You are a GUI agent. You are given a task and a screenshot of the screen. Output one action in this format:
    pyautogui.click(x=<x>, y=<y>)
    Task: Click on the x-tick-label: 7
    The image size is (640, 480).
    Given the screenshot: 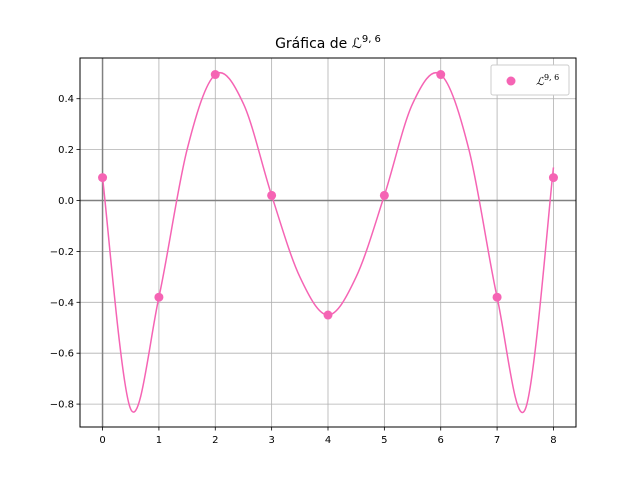 What is the action you would take?
    pyautogui.click(x=497, y=440)
    